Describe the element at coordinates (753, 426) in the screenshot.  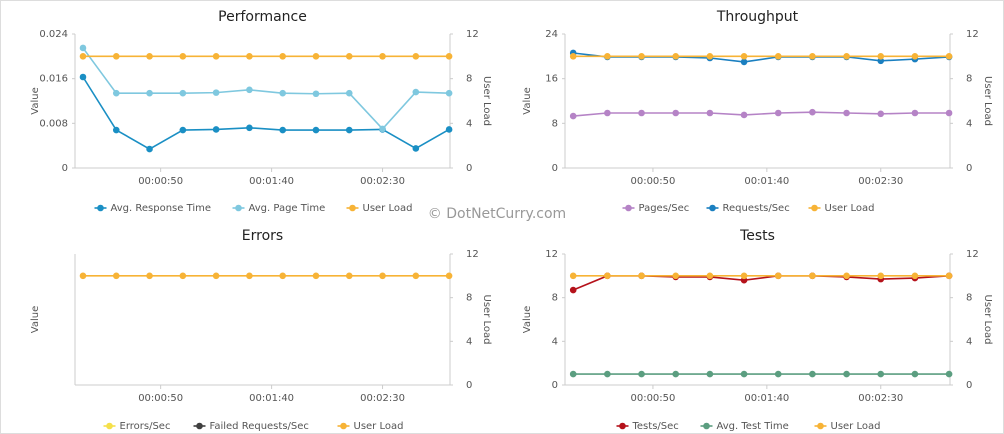
I see `legend-label: Avg. Test Time` at that location.